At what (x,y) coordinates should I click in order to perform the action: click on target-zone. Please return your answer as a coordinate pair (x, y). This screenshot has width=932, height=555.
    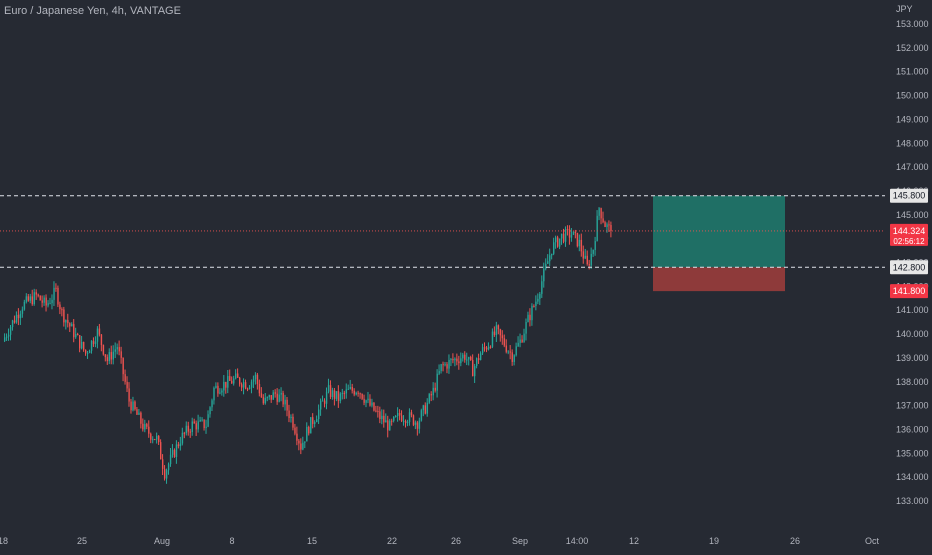
    Looking at the image, I should click on (719, 231).